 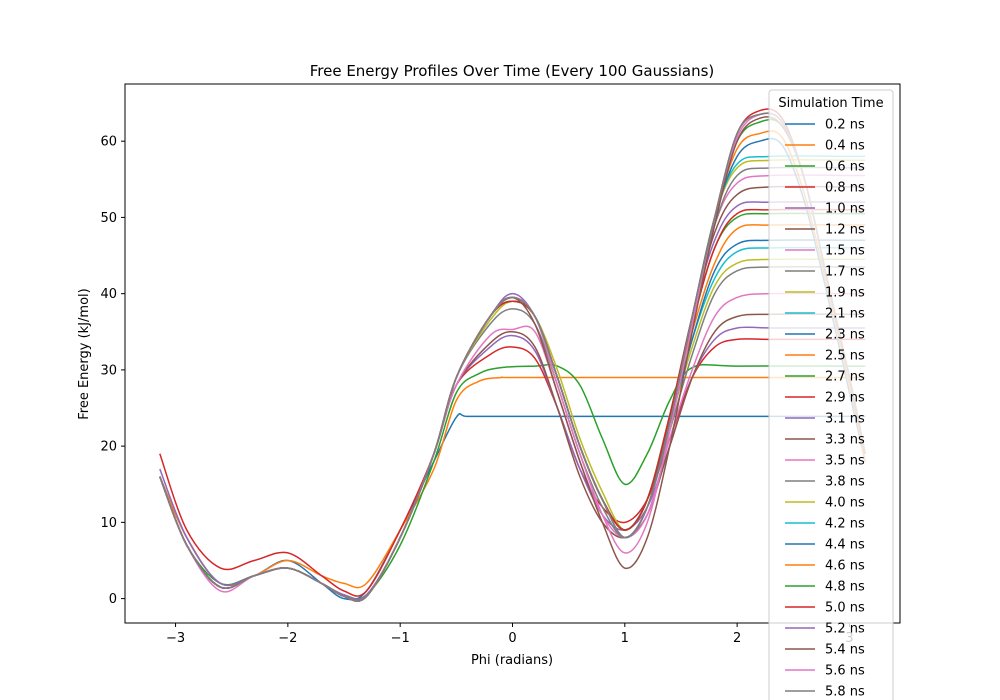 I want to click on x-tick-label: −2, so click(x=287, y=638).